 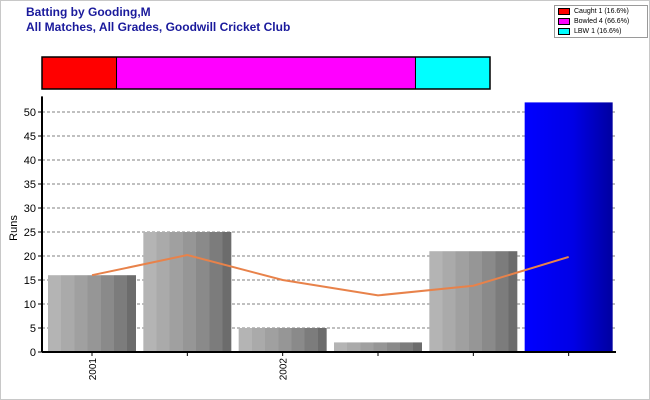 I want to click on x-tick-label-0: 2001, so click(x=93, y=369).